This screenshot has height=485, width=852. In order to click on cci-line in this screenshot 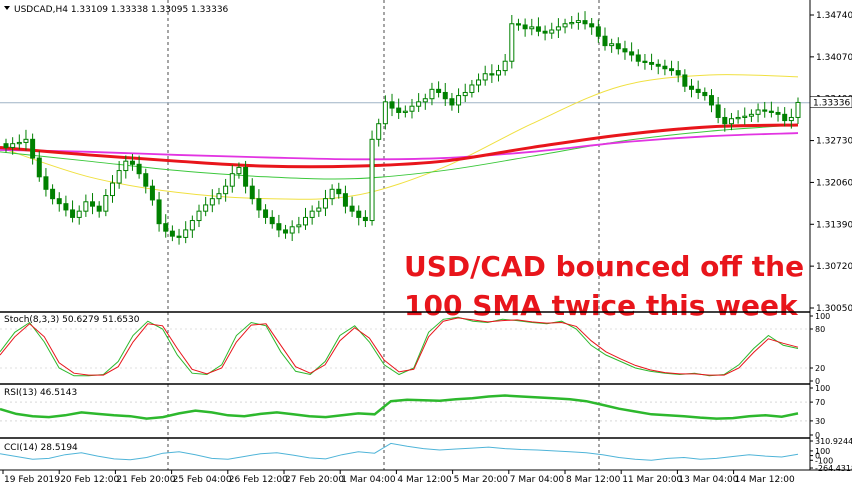, I will do `click(399, 451)`.